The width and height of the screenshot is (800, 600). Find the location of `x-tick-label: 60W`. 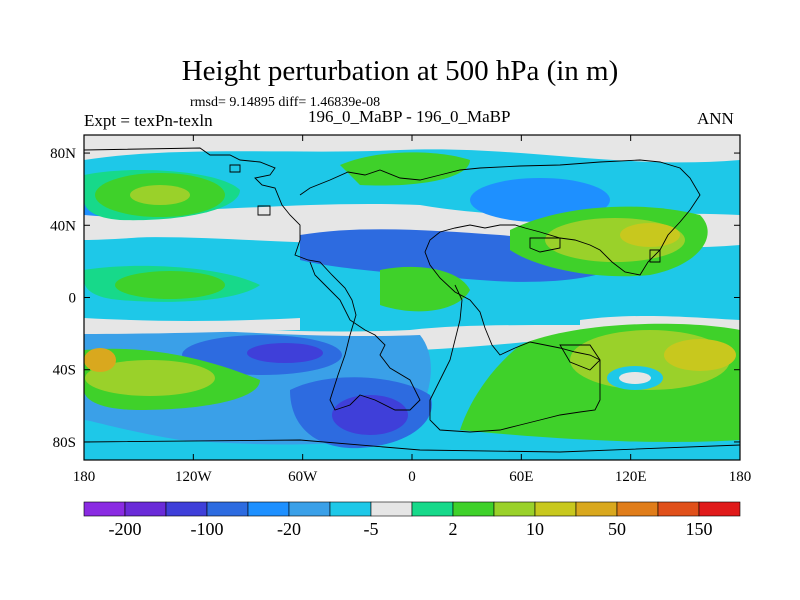

x-tick-label: 60W is located at coordinates (303, 477).